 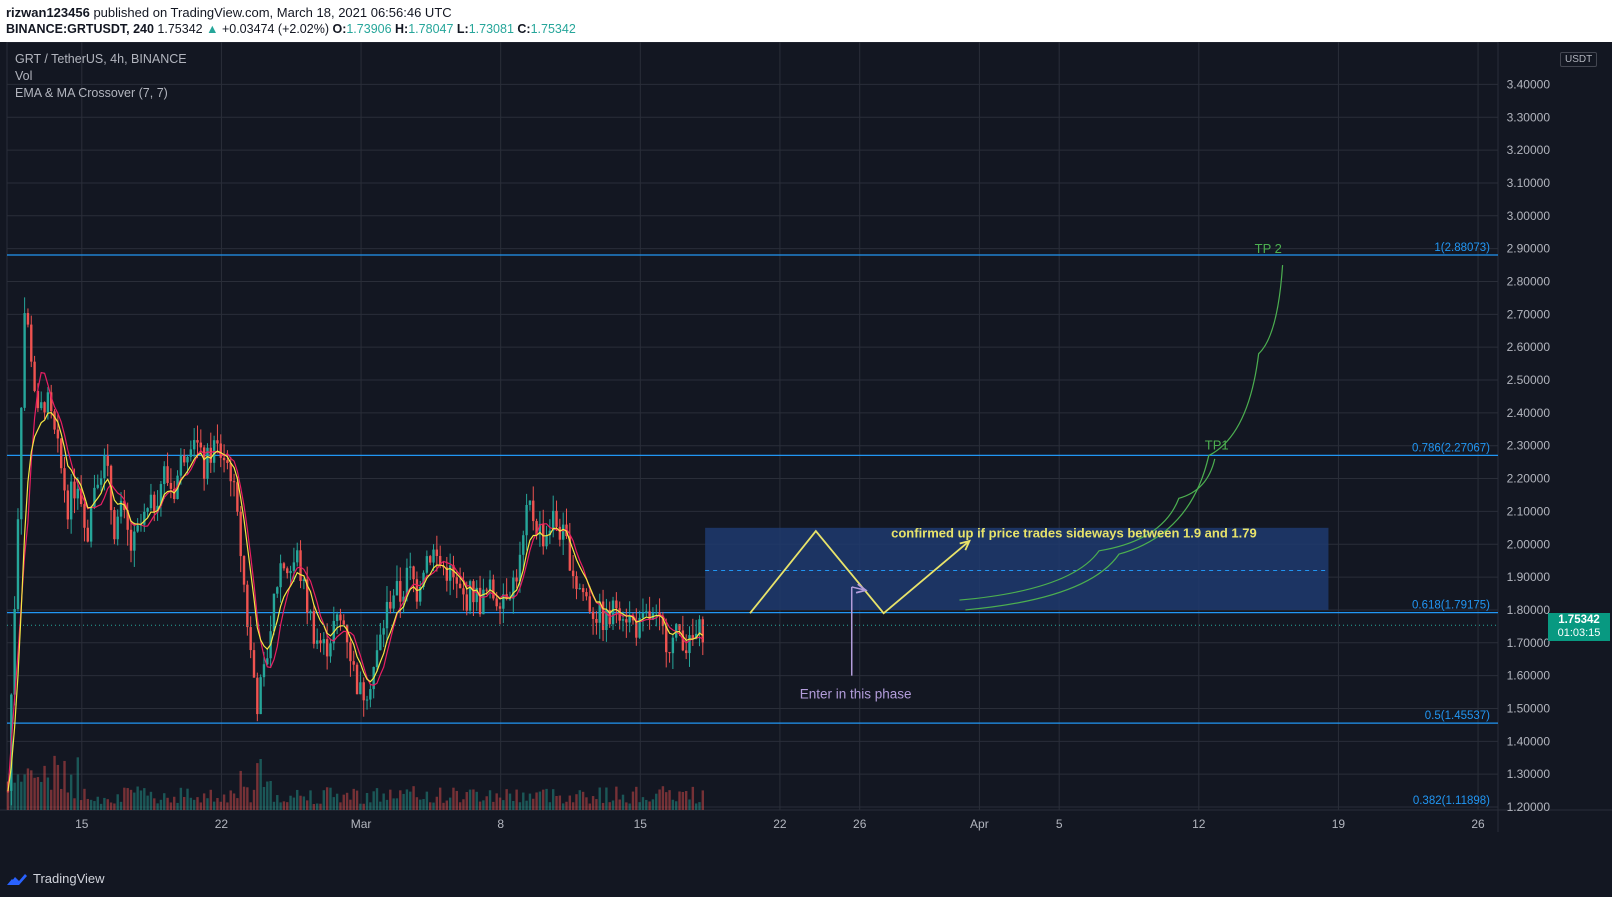 I want to click on author-name: rizwan123456, so click(x=48, y=12).